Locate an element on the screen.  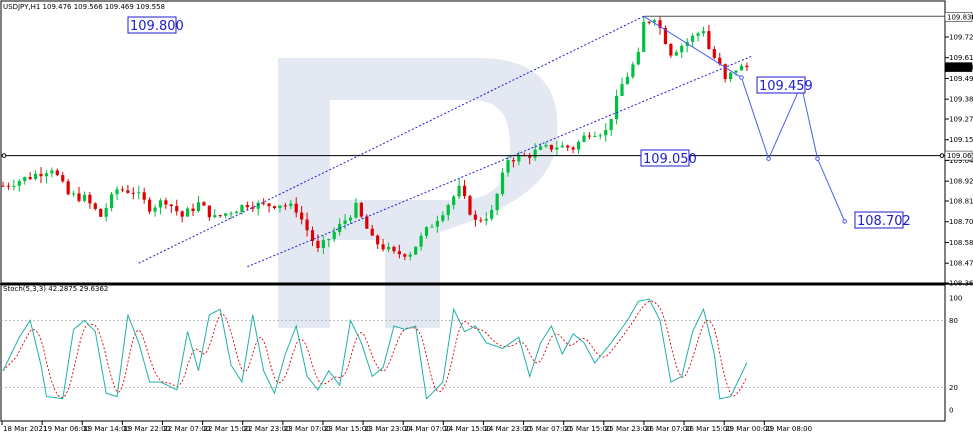
x-tick-label: 22 Mar 07:00 is located at coordinates (186, 429).